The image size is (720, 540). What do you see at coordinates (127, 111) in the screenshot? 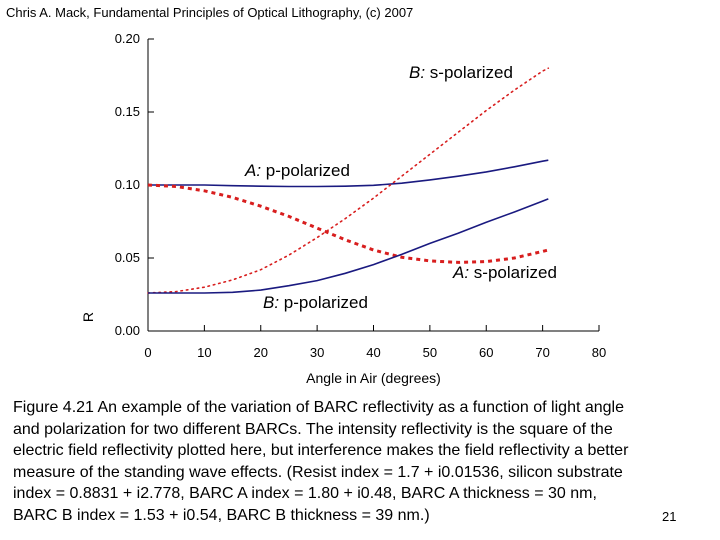
I see `y-tick-label: 0.15` at bounding box center [127, 111].